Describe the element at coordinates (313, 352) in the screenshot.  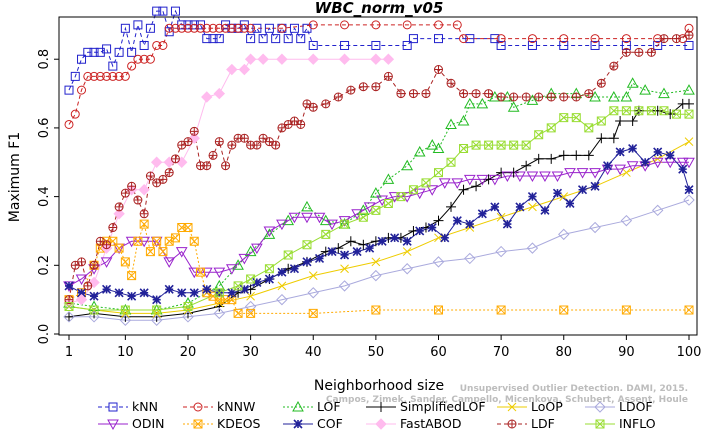
I see `x-tick-label-4: 40` at that location.